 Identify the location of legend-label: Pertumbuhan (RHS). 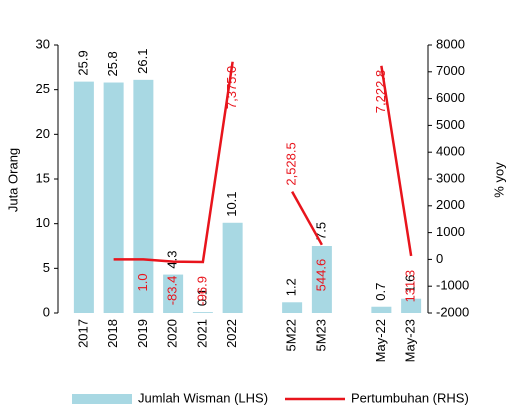
(410, 397).